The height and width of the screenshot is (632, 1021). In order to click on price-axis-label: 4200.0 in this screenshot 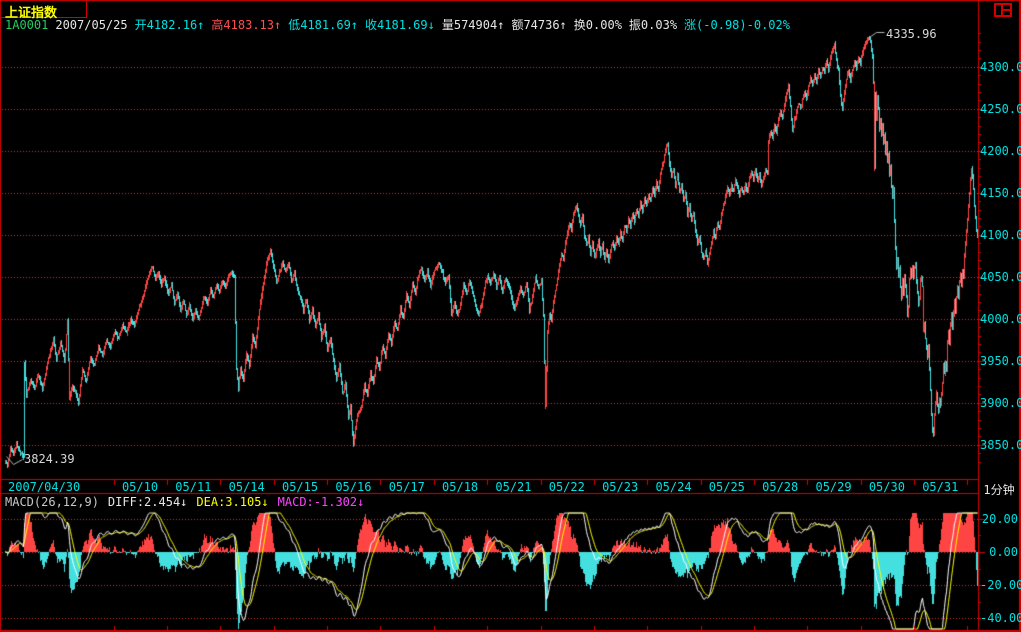, I will do `click(1000, 150)`.